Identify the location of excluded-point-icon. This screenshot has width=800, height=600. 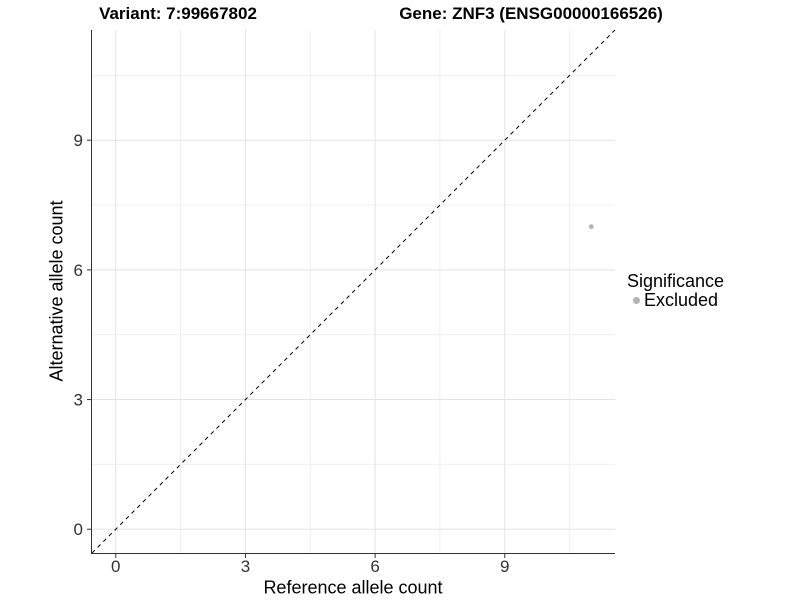
(636, 300).